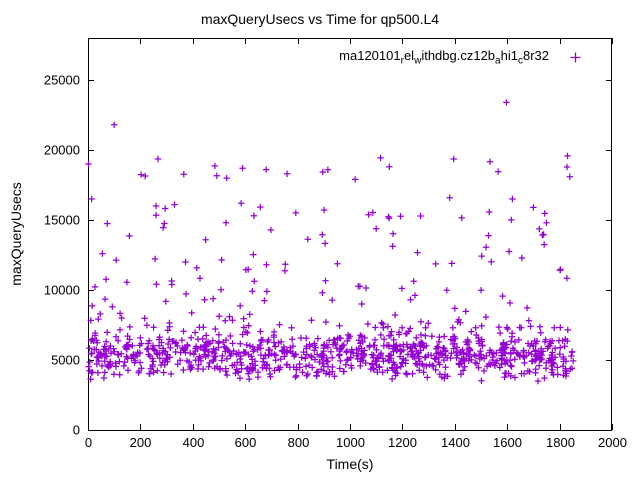 Image resolution: width=640 pixels, height=480 pixels. What do you see at coordinates (612, 442) in the screenshot?
I see `x-tick-label: 2000` at bounding box center [612, 442].